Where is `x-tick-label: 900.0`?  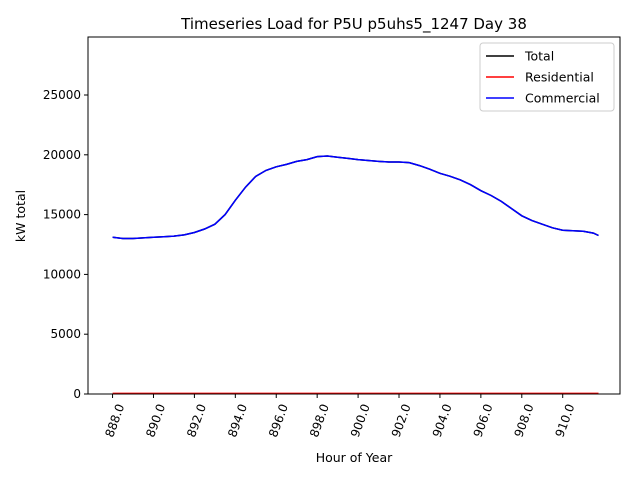
x-tick-label: 900.0 is located at coordinates (360, 420).